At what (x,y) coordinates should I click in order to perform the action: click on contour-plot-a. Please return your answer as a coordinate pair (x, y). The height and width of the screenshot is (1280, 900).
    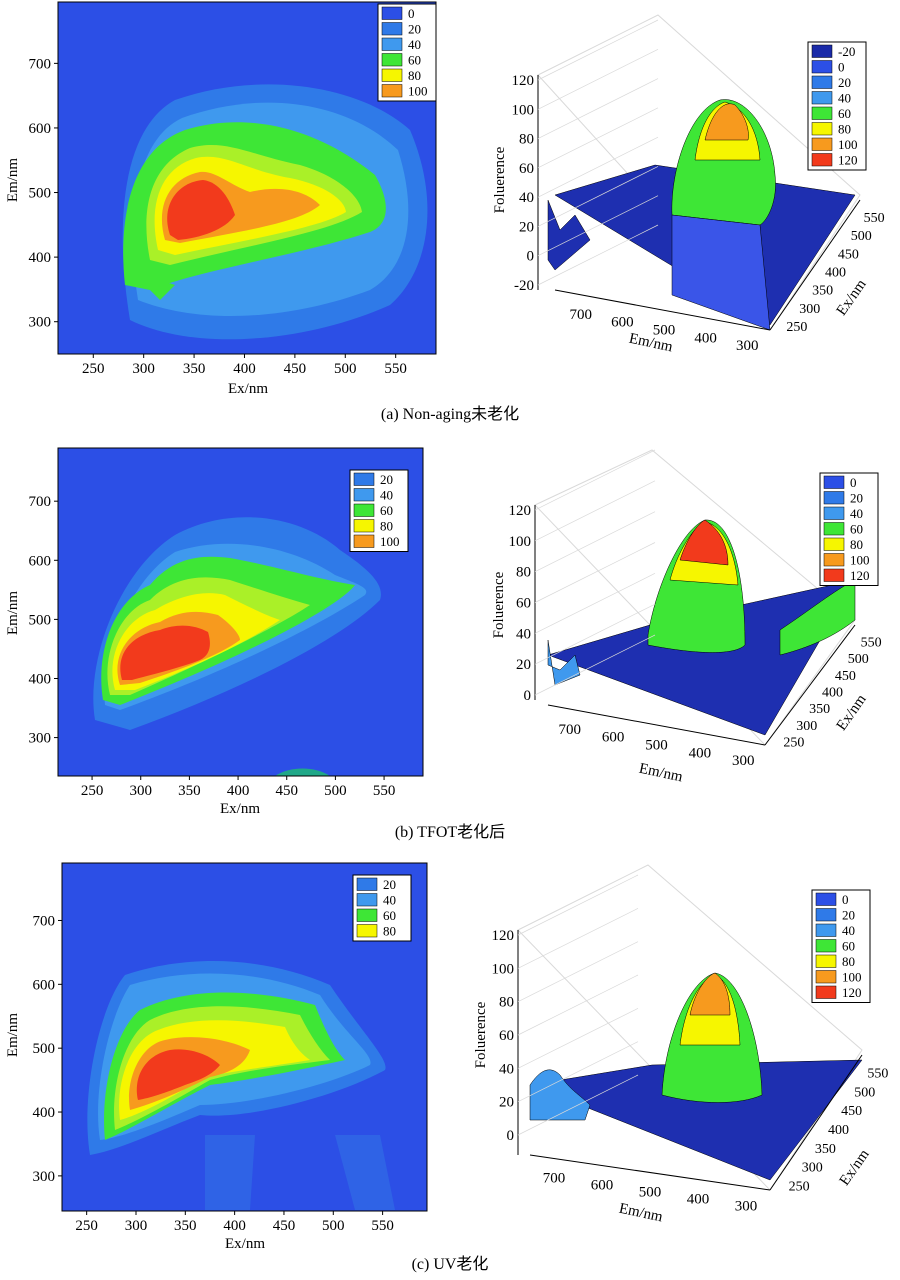
    Looking at the image, I should click on (247, 178).